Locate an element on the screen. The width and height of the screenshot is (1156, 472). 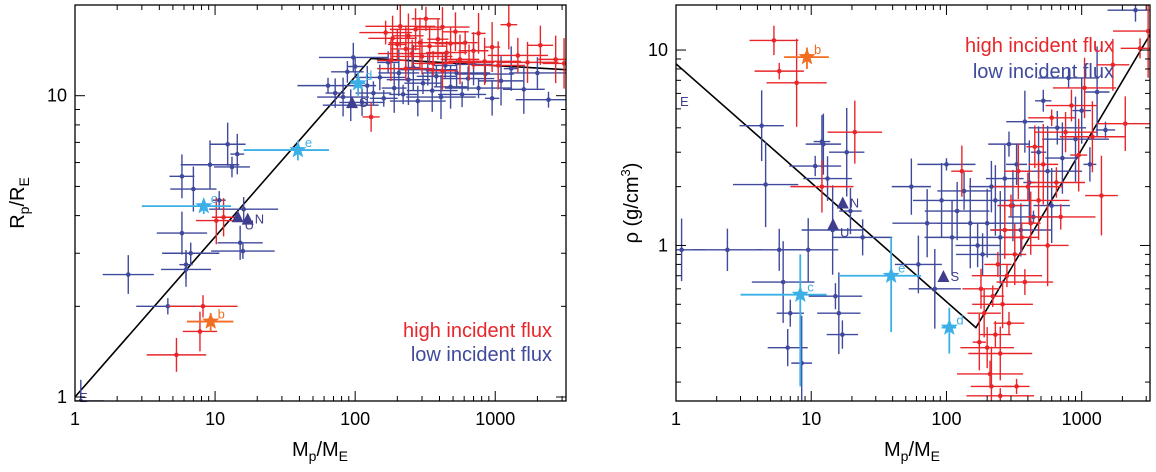
solar-N-label: N is located at coordinates (854, 202).